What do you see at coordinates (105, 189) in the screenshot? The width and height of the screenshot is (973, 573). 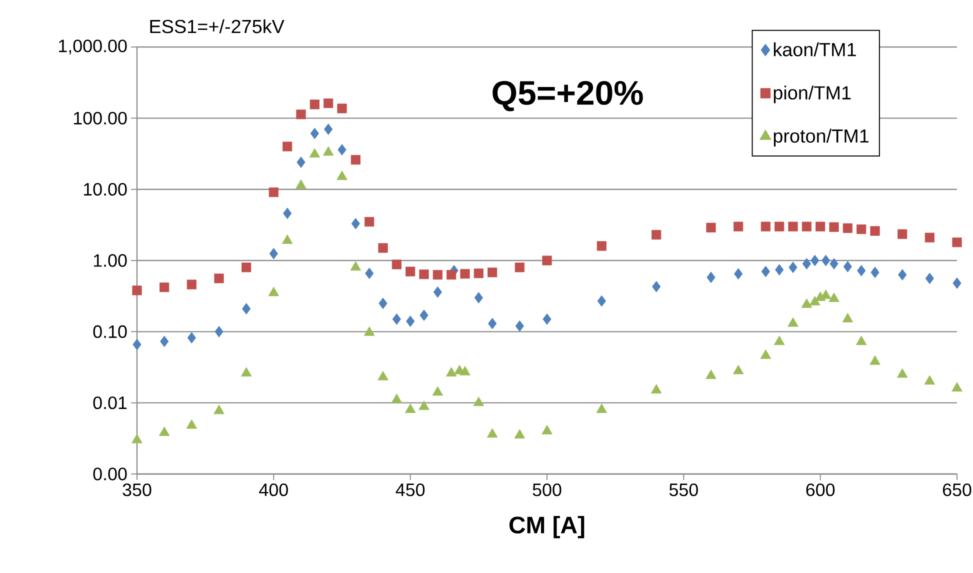 I see `y-tick-label: 10.00` at bounding box center [105, 189].